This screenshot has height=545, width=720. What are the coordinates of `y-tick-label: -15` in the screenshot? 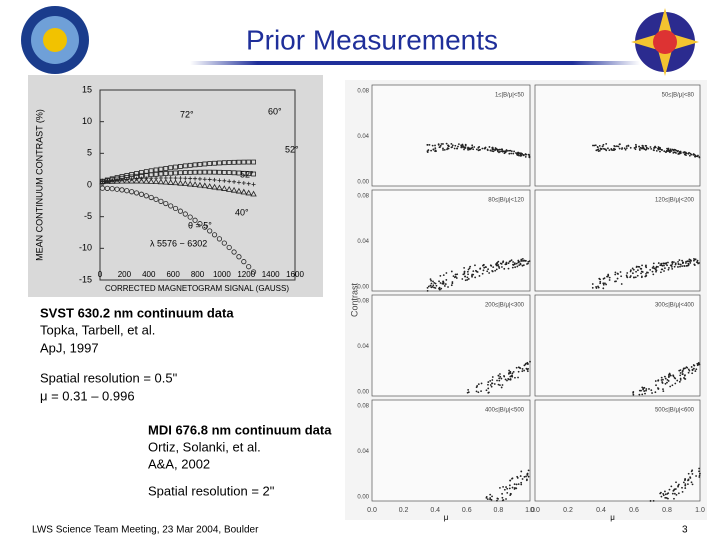 It's located at (85, 279).